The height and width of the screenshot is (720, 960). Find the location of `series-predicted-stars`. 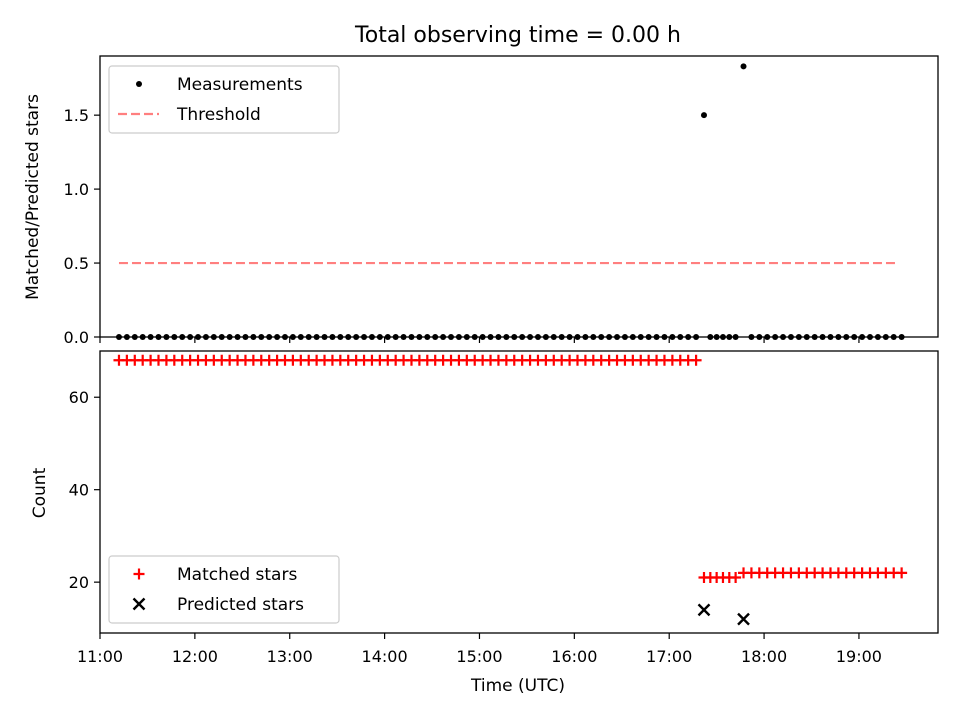

series-predicted-stars is located at coordinates (723, 614).